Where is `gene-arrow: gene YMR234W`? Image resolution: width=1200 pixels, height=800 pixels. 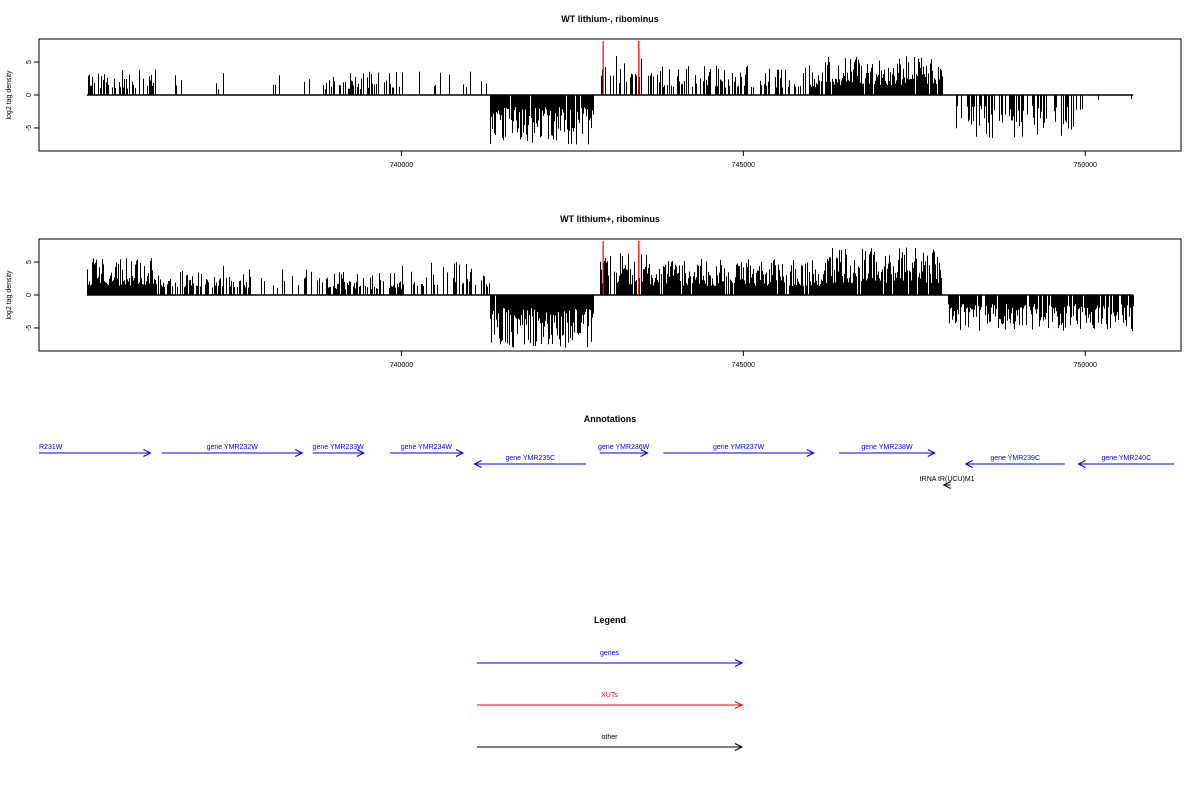 gene-arrow: gene YMR234W is located at coordinates (427, 450).